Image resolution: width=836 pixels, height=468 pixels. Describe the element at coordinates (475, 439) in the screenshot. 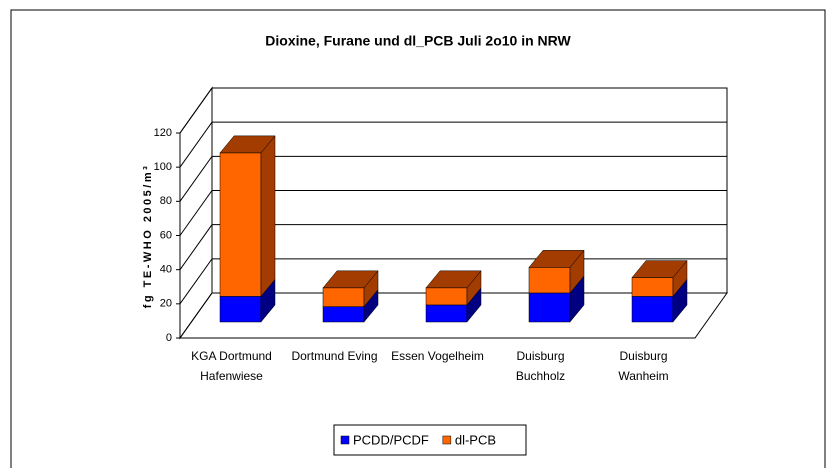

I see `legend-label: dl-PCB` at that location.